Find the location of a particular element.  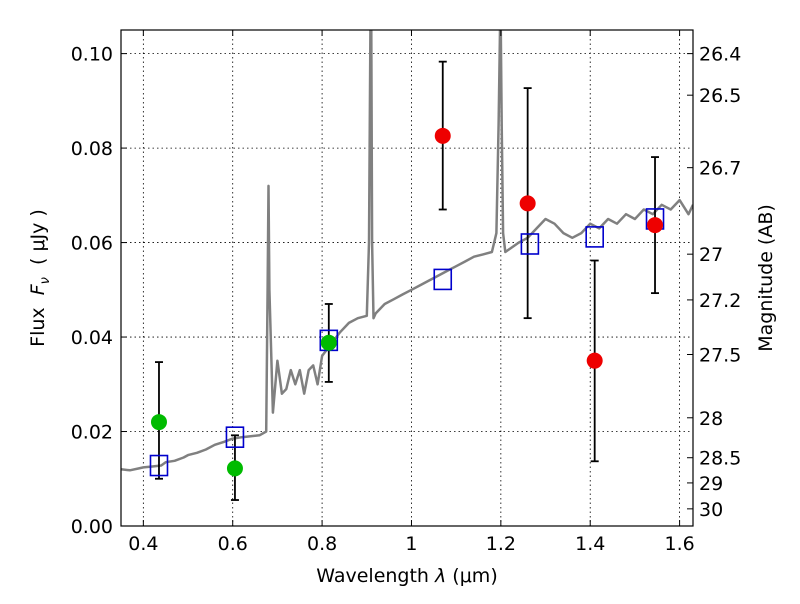

y-tick-label: 0.04 is located at coordinates (92, 338).